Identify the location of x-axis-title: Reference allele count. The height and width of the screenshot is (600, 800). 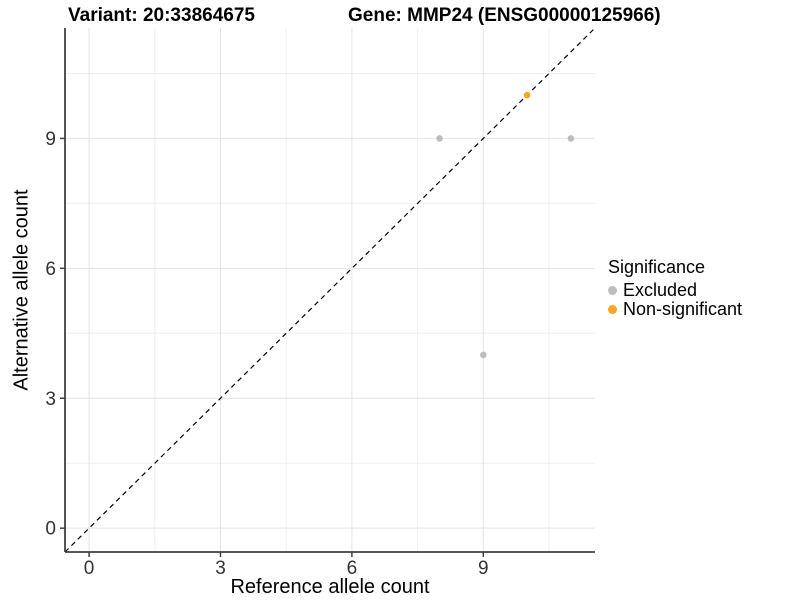
(330, 587).